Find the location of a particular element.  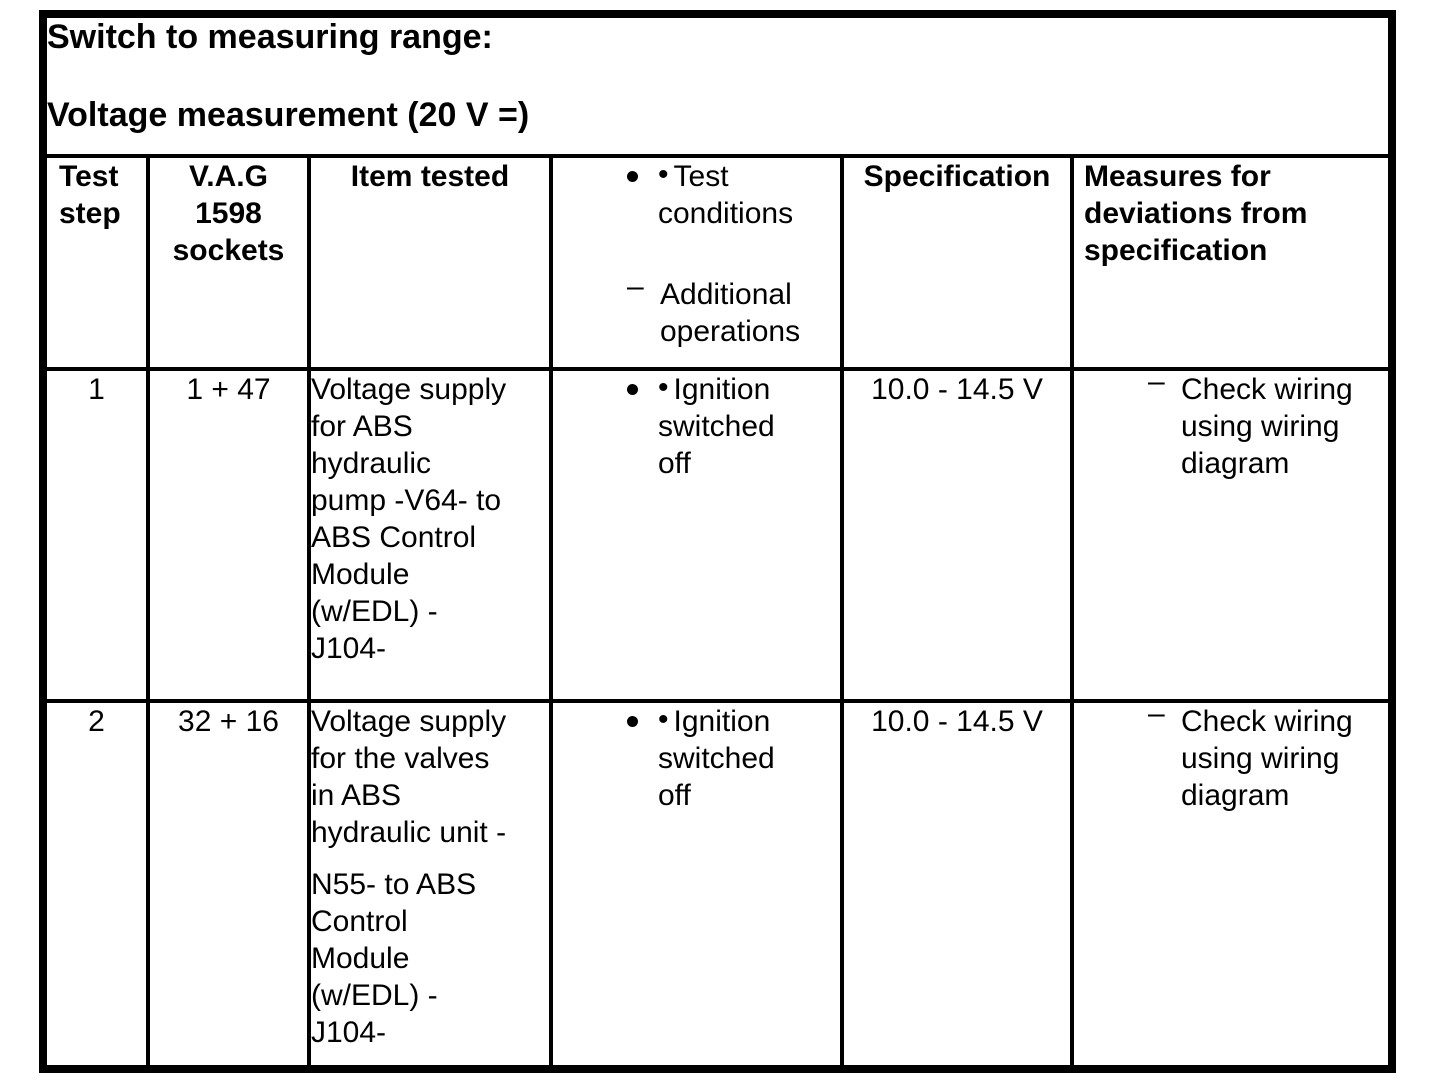

col-header-specification: Specification is located at coordinates (957, 262).